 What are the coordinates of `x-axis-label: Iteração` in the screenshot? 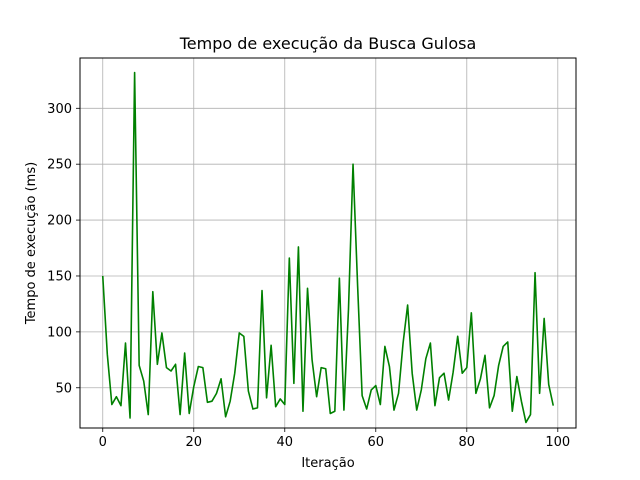 It's located at (327, 463).